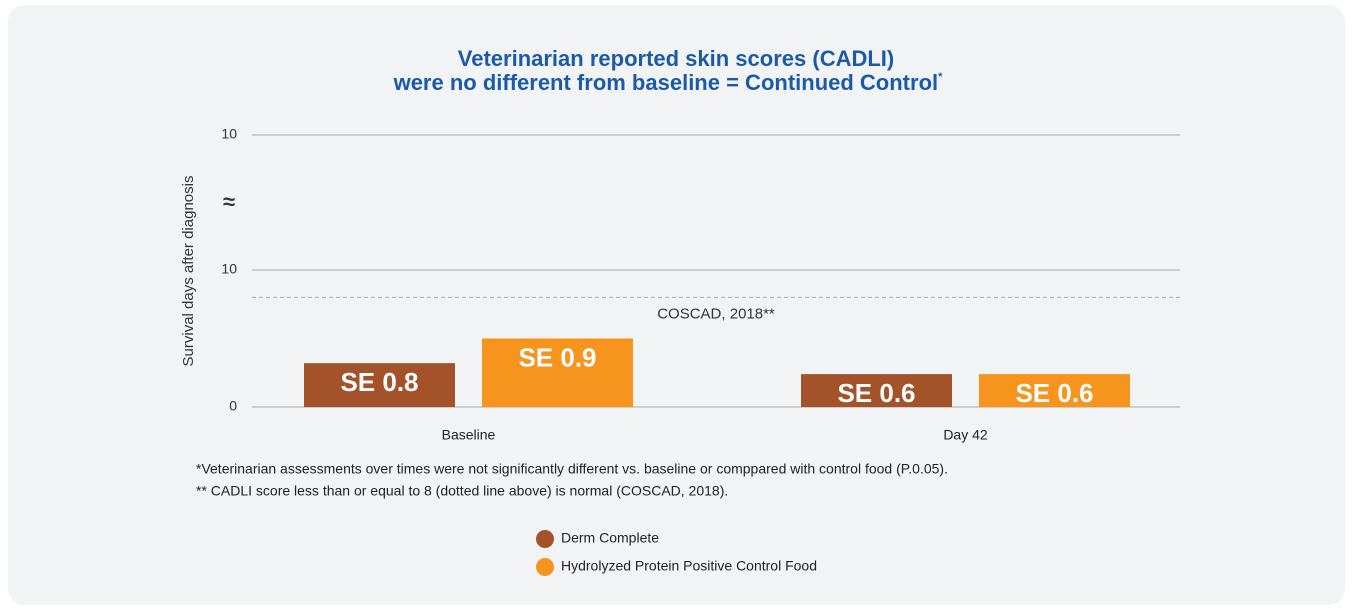 This screenshot has height=616, width=1353. I want to click on bar-label: SE 0.8, so click(379, 382).